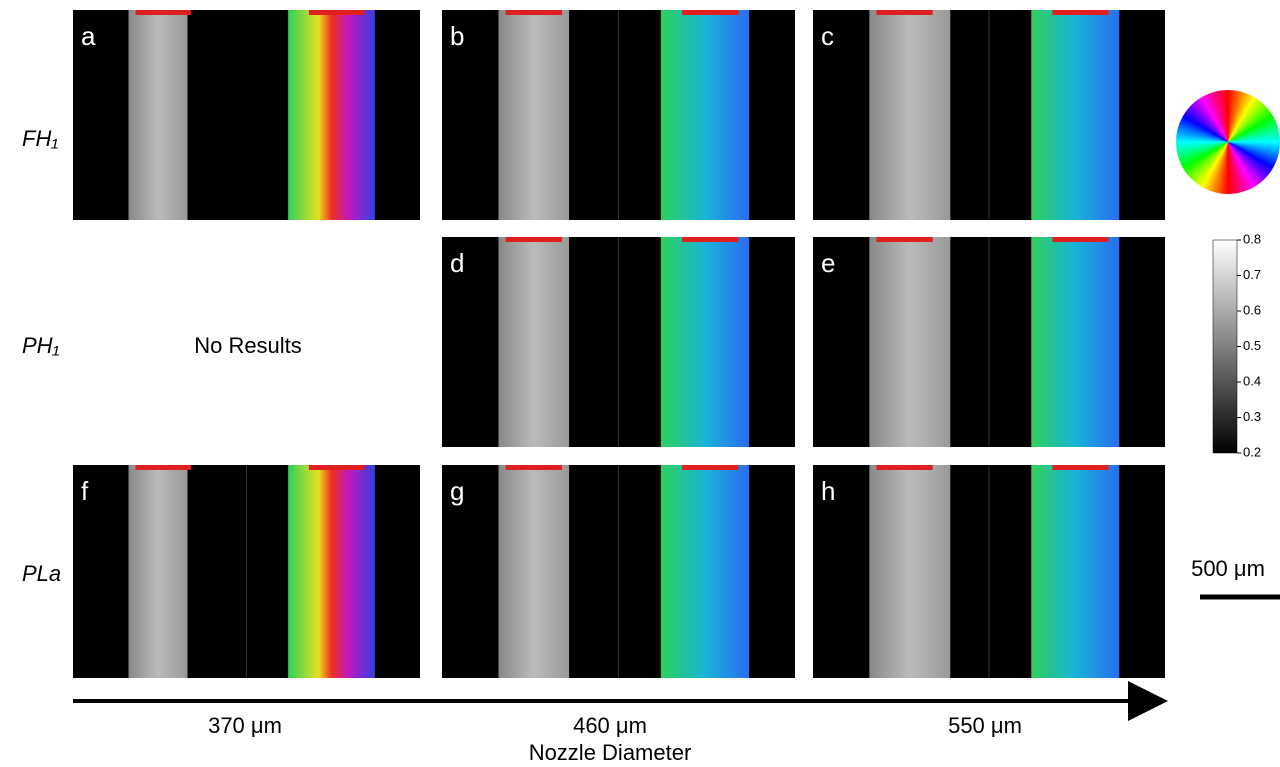 The image size is (1280, 767). Describe the element at coordinates (1252, 274) in the screenshot. I see `colorbar-tick-label: 0.7` at that location.